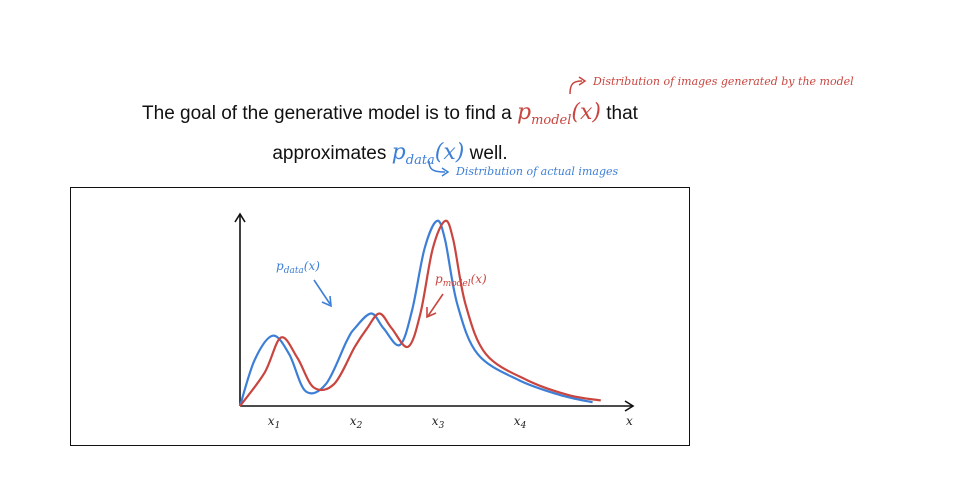 This screenshot has height=502, width=960. I want to click on x-tick-label-3: x3, so click(438, 422).